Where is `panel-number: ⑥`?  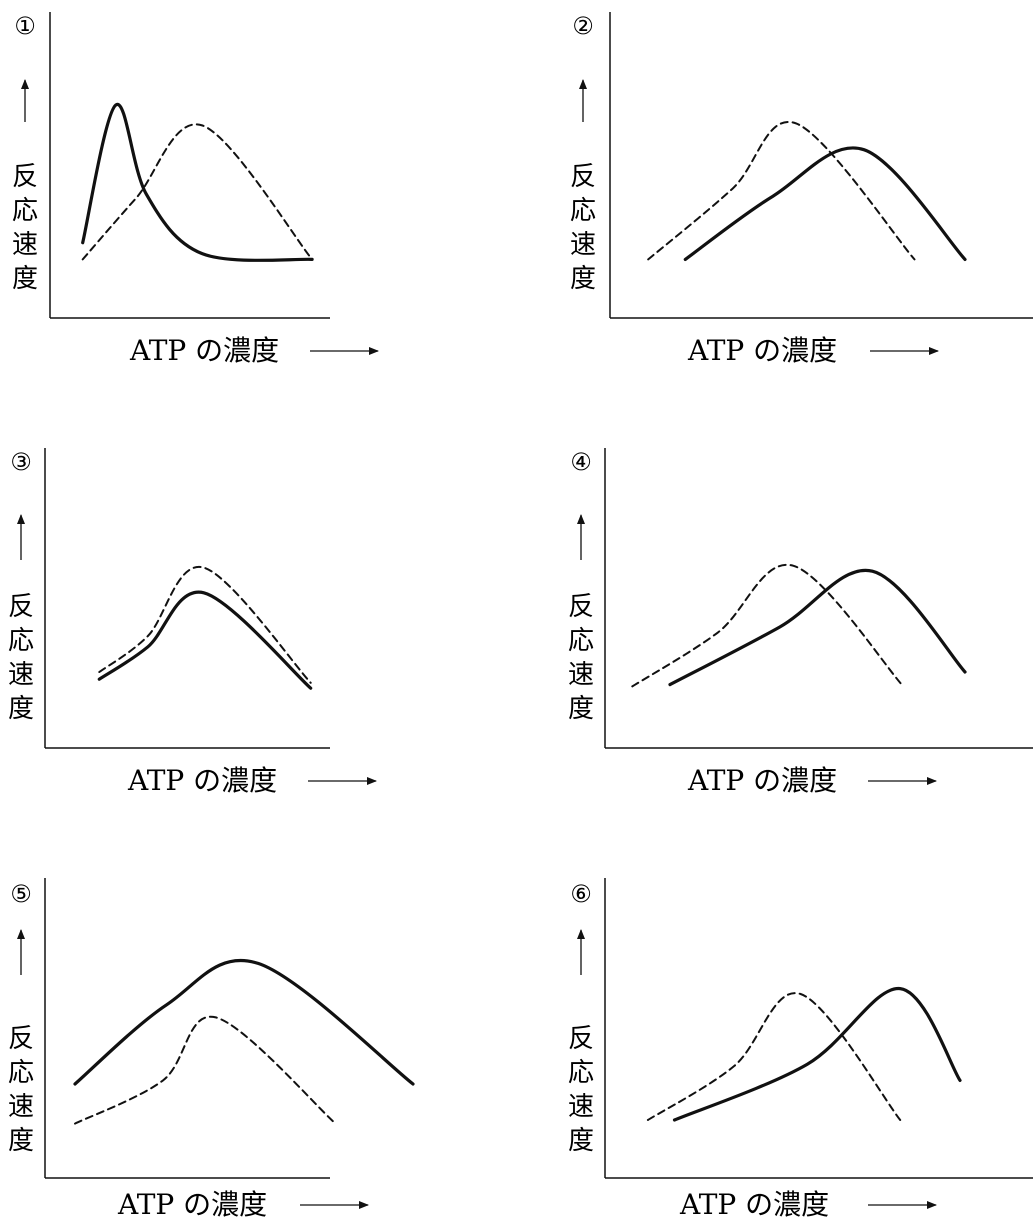 panel-number: ⑥ is located at coordinates (581, 894).